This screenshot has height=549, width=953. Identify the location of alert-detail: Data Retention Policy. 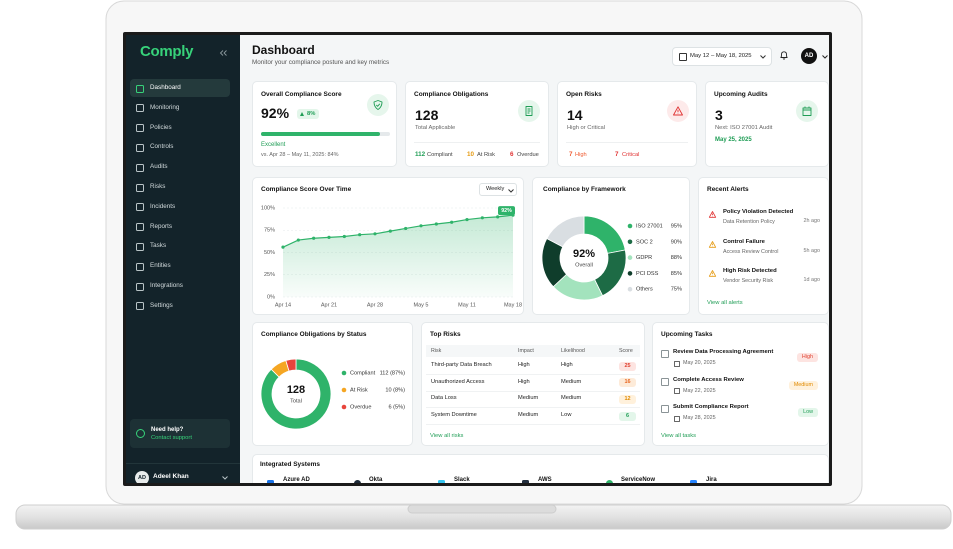
(749, 222).